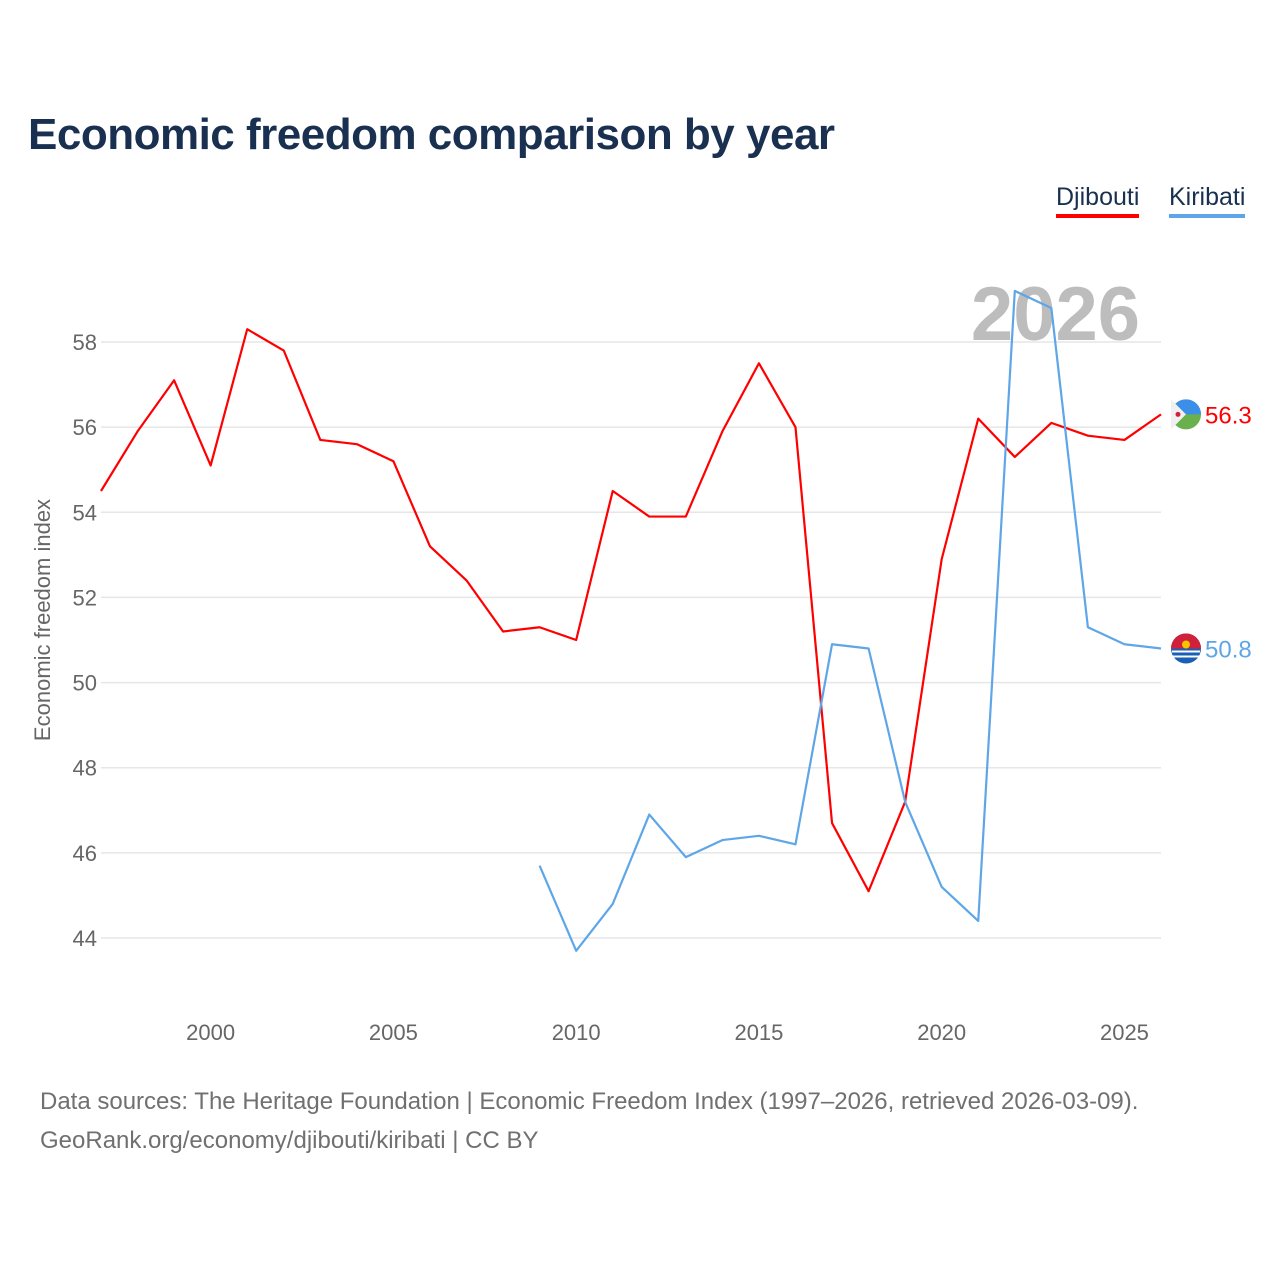 Image resolution: width=1280 pixels, height=1280 pixels. Describe the element at coordinates (1207, 200) in the screenshot. I see `legend-kiribati: Kiribati` at that location.